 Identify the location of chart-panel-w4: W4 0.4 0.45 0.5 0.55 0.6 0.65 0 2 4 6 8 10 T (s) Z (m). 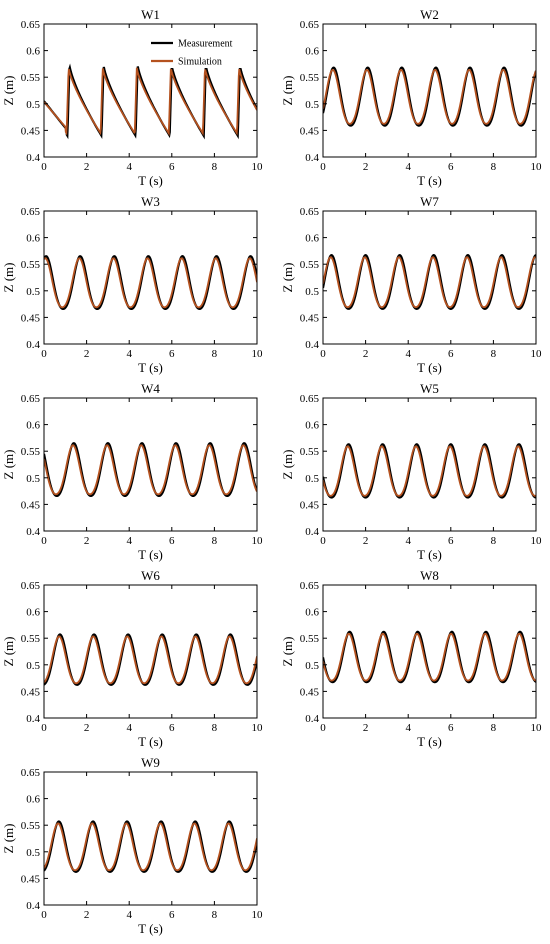
(132, 471).